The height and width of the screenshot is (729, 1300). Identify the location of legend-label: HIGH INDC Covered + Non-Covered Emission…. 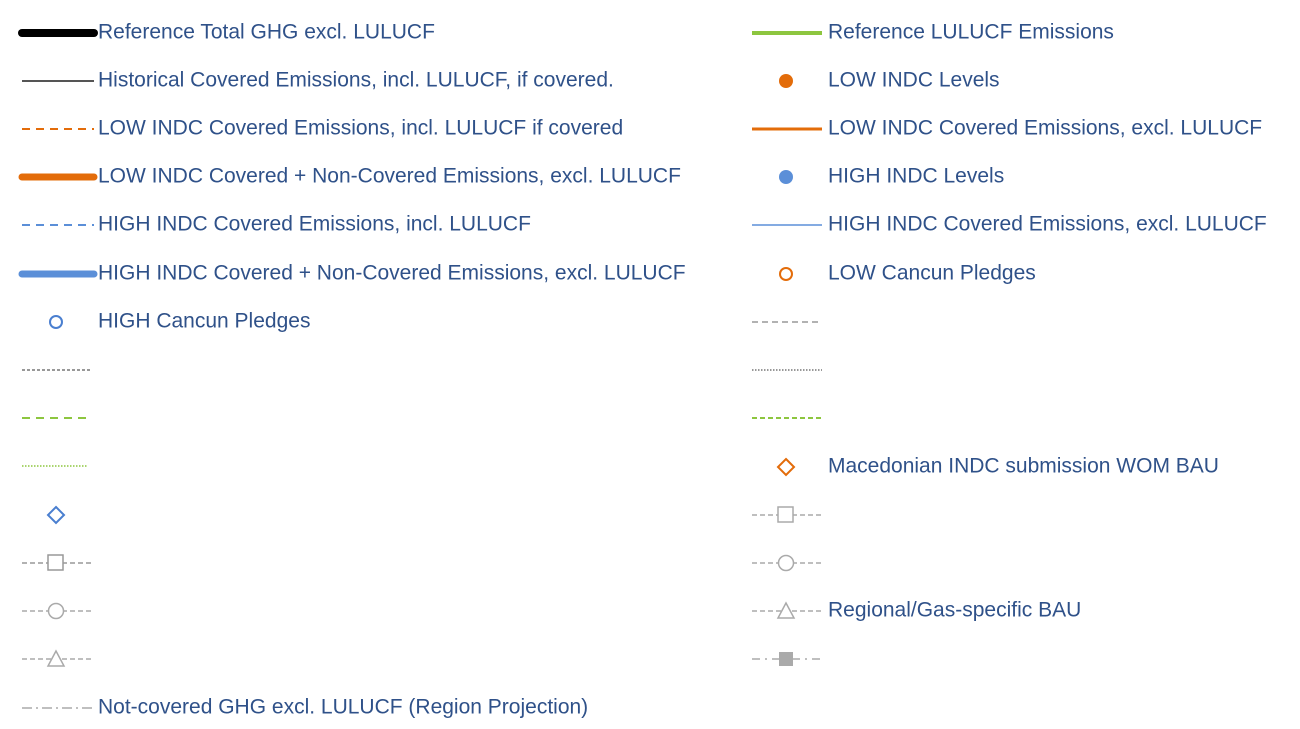
(392, 273).